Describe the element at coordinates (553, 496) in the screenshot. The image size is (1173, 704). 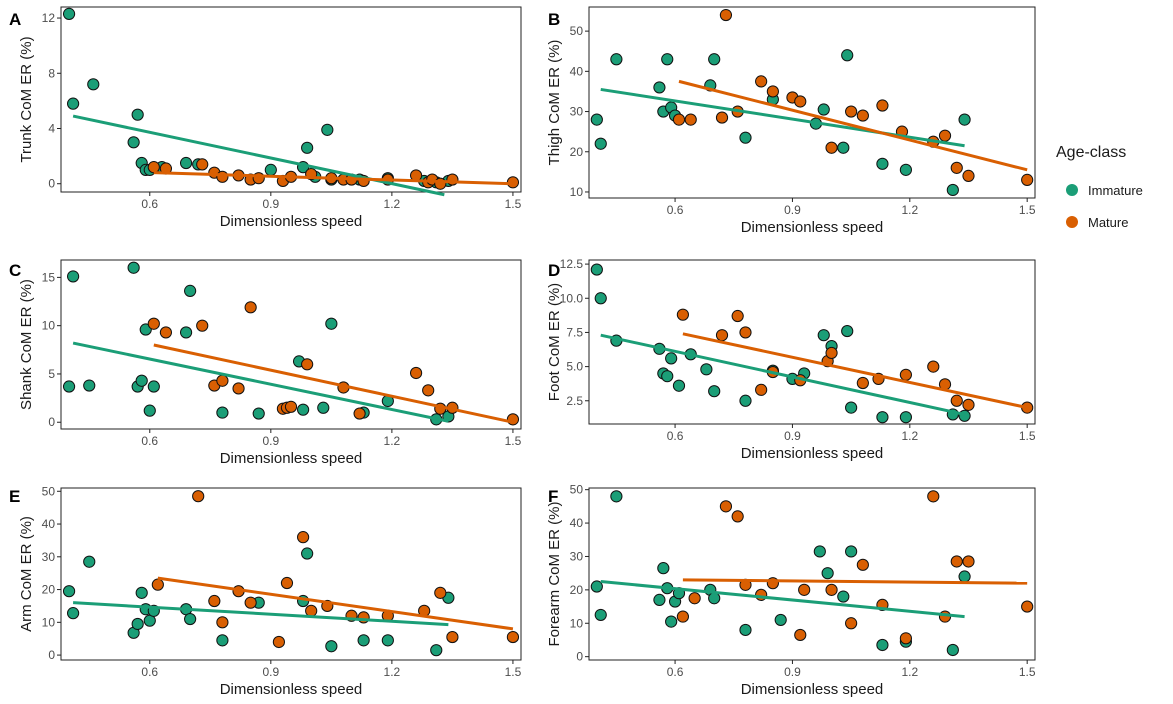
I see `panel-letter: F` at that location.